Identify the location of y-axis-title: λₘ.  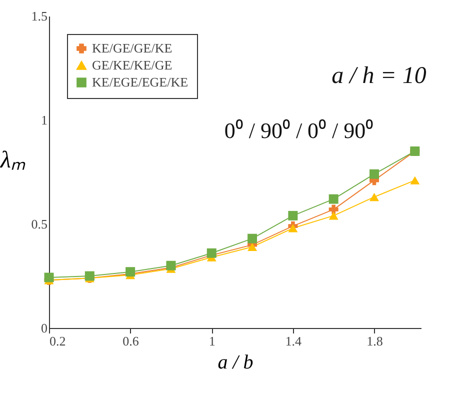
(13, 161).